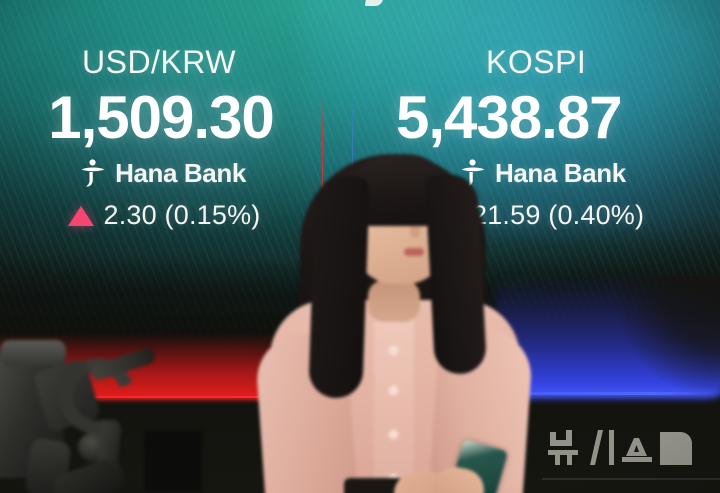 Image resolution: width=720 pixels, height=493 pixels. I want to click on newsis-logo-icon, so click(620, 447).